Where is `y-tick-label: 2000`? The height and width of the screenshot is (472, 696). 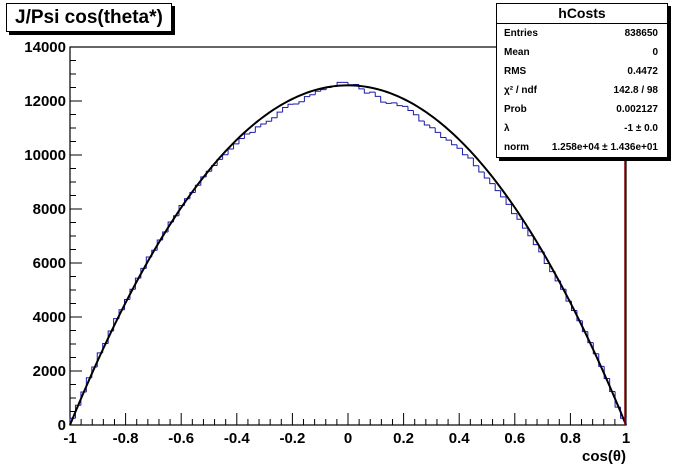
y-tick-label: 2000 is located at coordinates (49, 371).